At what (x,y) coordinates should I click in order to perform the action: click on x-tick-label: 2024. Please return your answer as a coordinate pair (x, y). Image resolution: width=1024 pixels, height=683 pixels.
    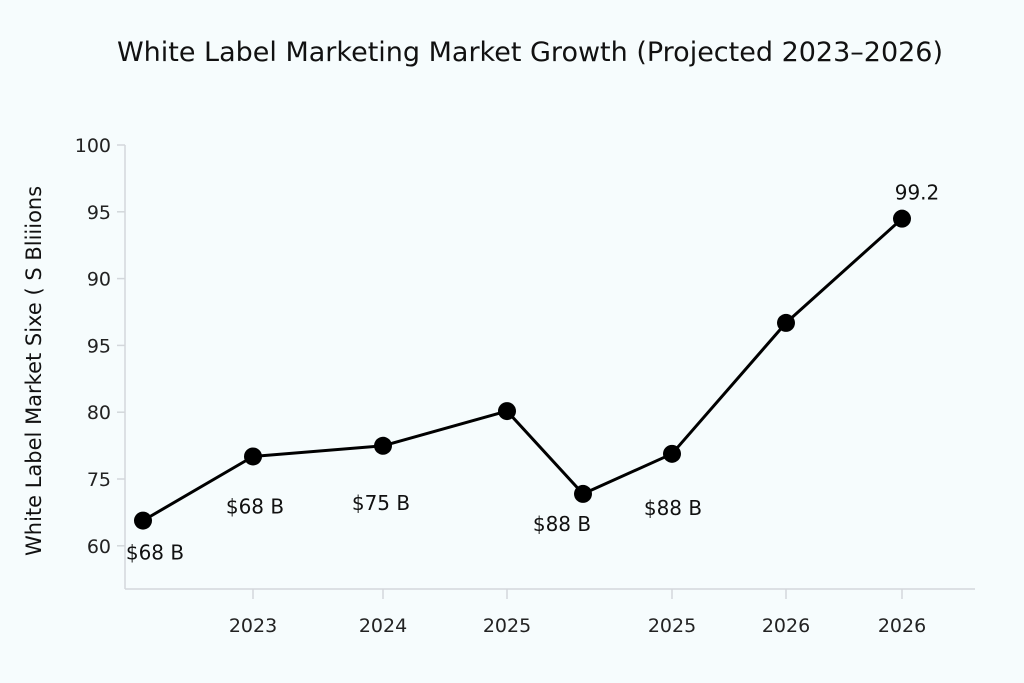
    Looking at the image, I should click on (383, 626).